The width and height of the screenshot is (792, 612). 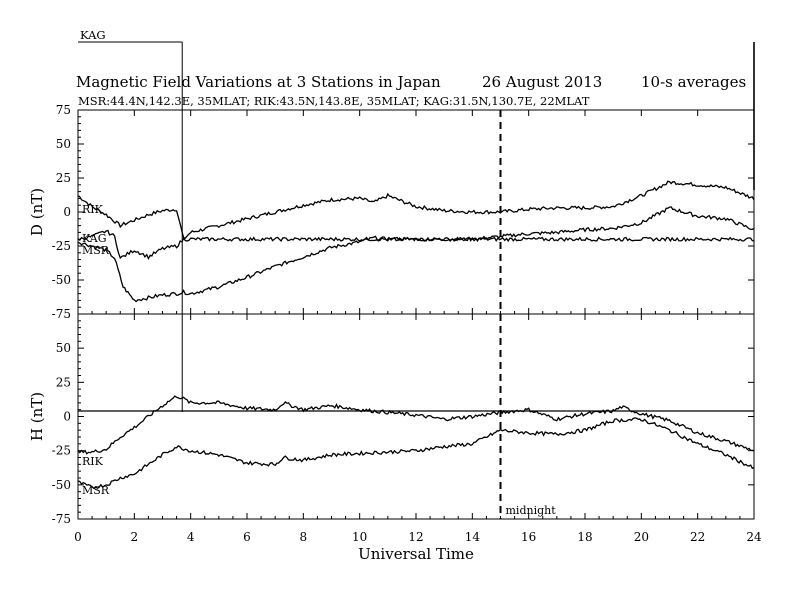 What do you see at coordinates (94, 238) in the screenshot?
I see `series-label-kag: KAG` at bounding box center [94, 238].